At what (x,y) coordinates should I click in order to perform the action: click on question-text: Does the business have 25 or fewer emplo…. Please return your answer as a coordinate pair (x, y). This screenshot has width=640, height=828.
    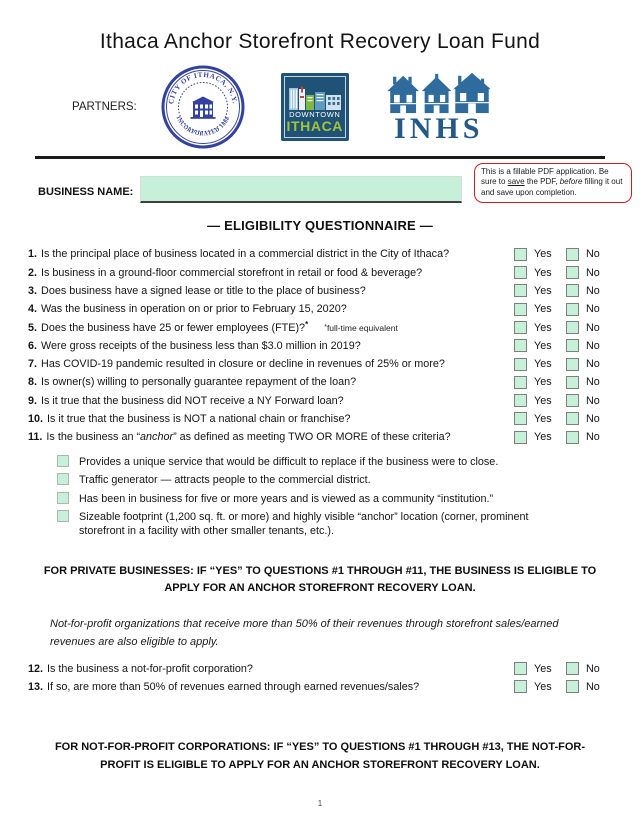
    Looking at the image, I should click on (173, 327).